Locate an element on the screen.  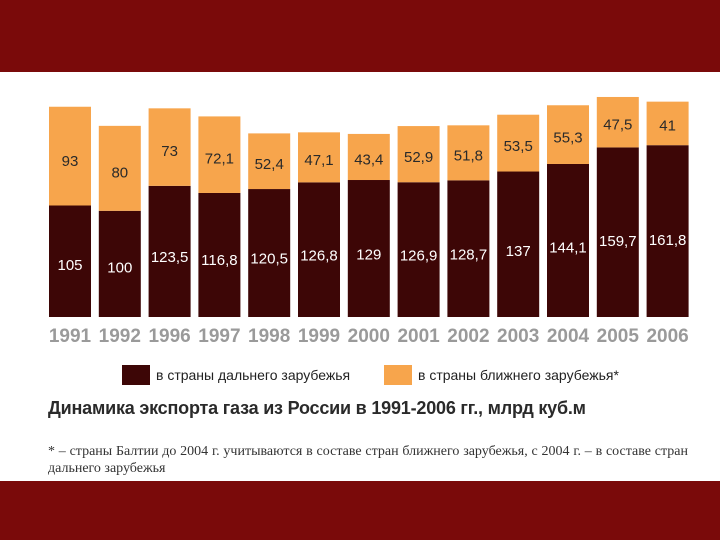
bar-near-1998 is located at coordinates (269, 161).